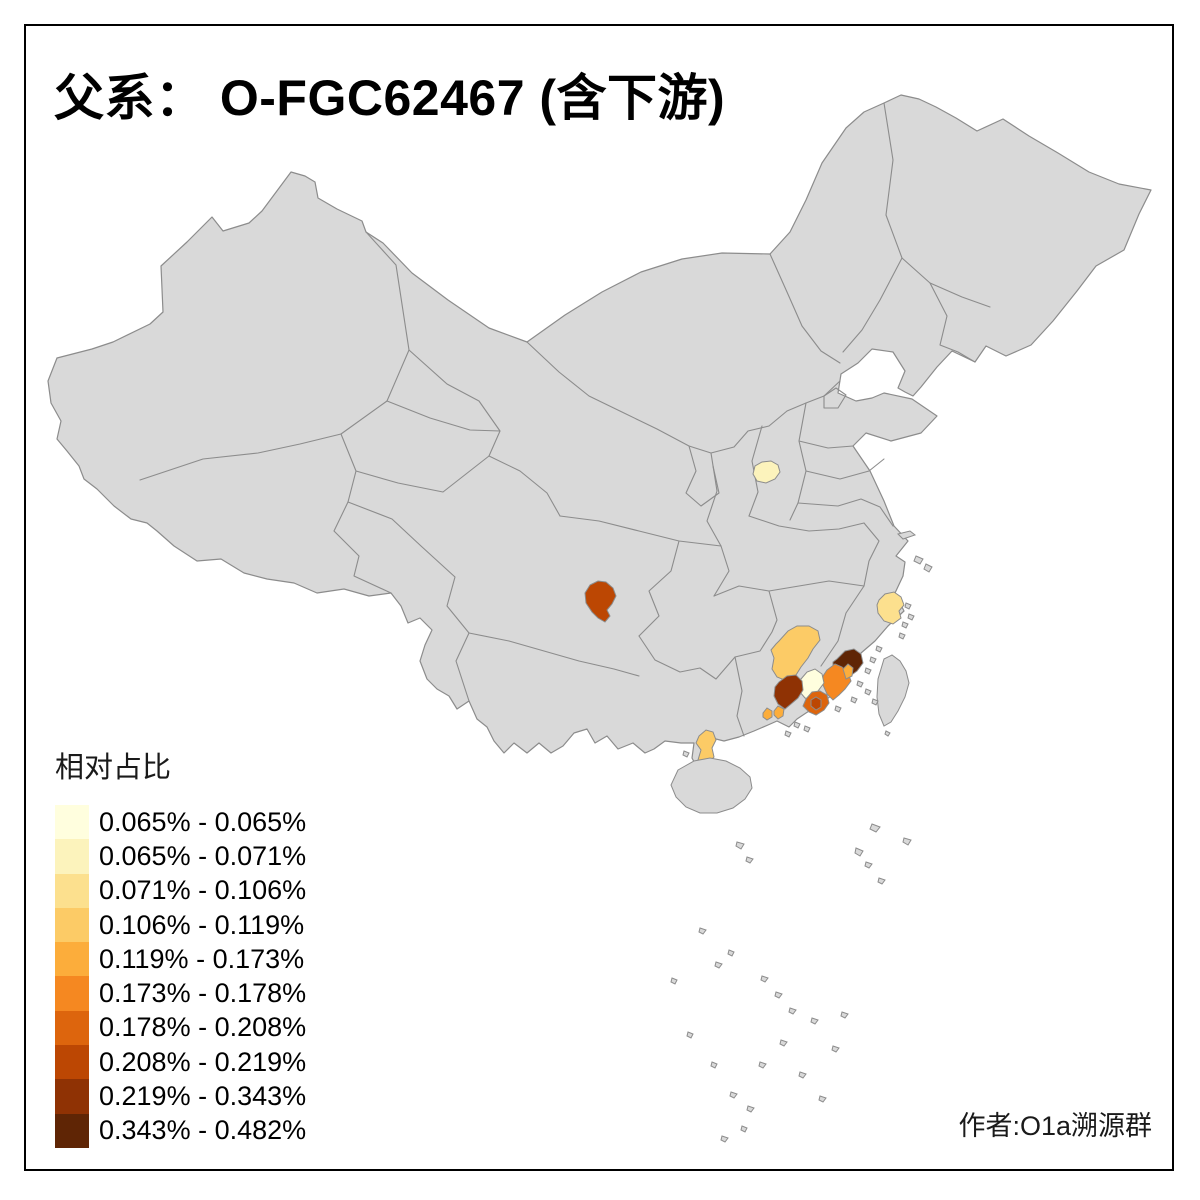  What do you see at coordinates (1055, 1126) in the screenshot?
I see `attribution: 作者:O1a溯源群` at bounding box center [1055, 1126].